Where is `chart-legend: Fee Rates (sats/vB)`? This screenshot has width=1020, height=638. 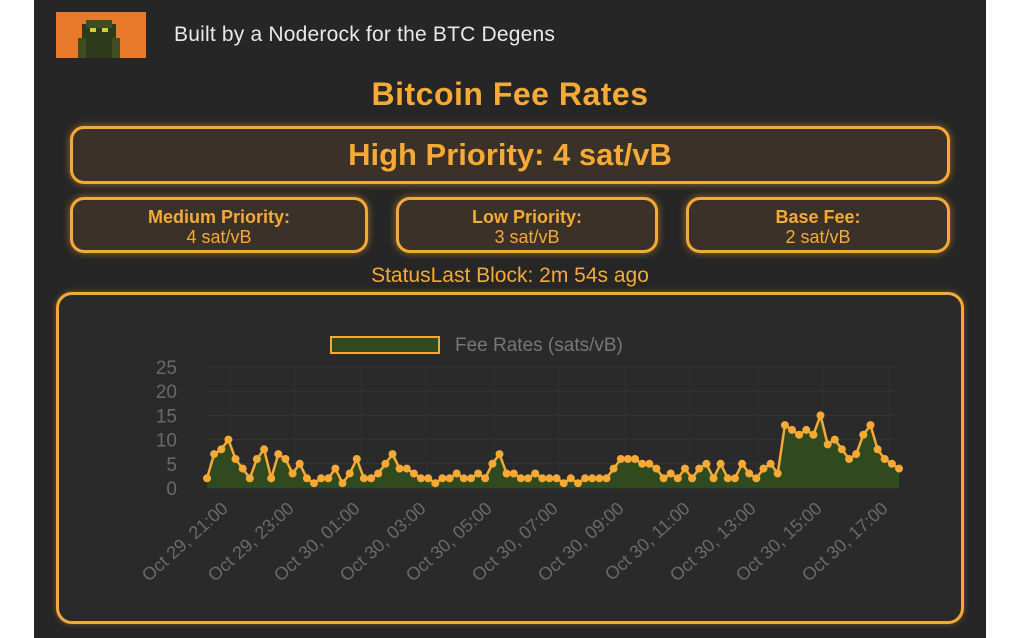 chart-legend: Fee Rates (sats/vB) is located at coordinates (476, 345).